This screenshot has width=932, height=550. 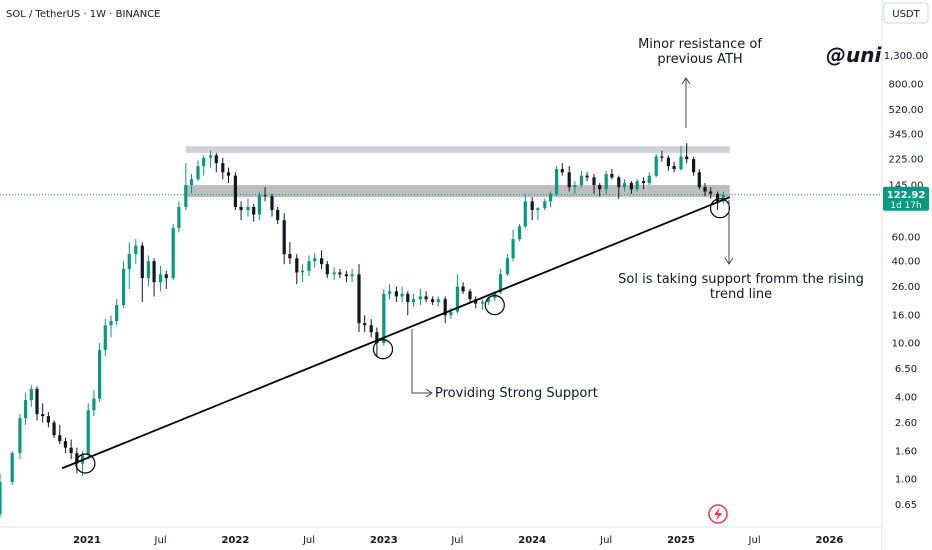 I want to click on time-tick-label: 2023, so click(x=384, y=540).